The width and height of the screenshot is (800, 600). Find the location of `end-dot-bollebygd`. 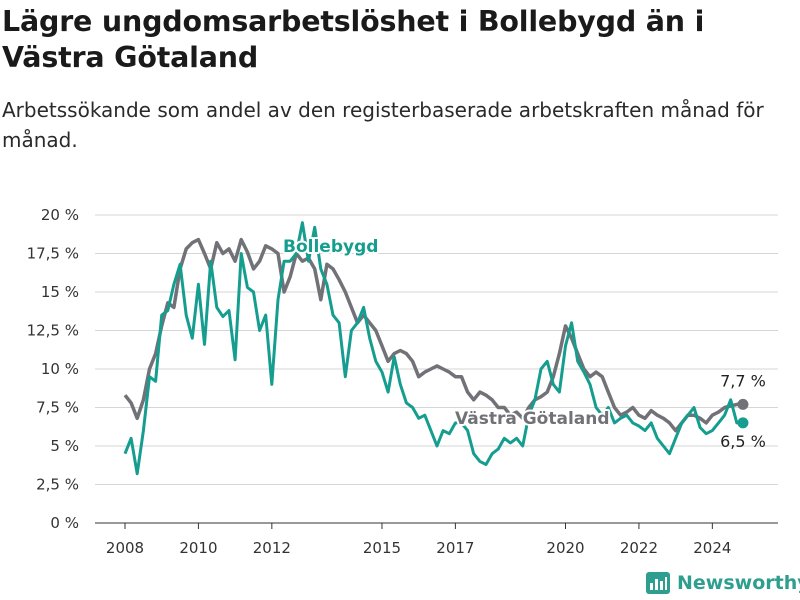

end-dot-bollebygd is located at coordinates (743, 423).